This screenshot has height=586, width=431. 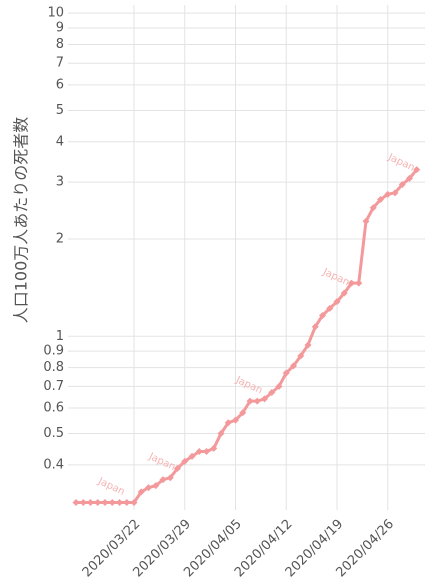 I want to click on y-axis-label: 人口100万人あたりの死者数, so click(x=21, y=220).